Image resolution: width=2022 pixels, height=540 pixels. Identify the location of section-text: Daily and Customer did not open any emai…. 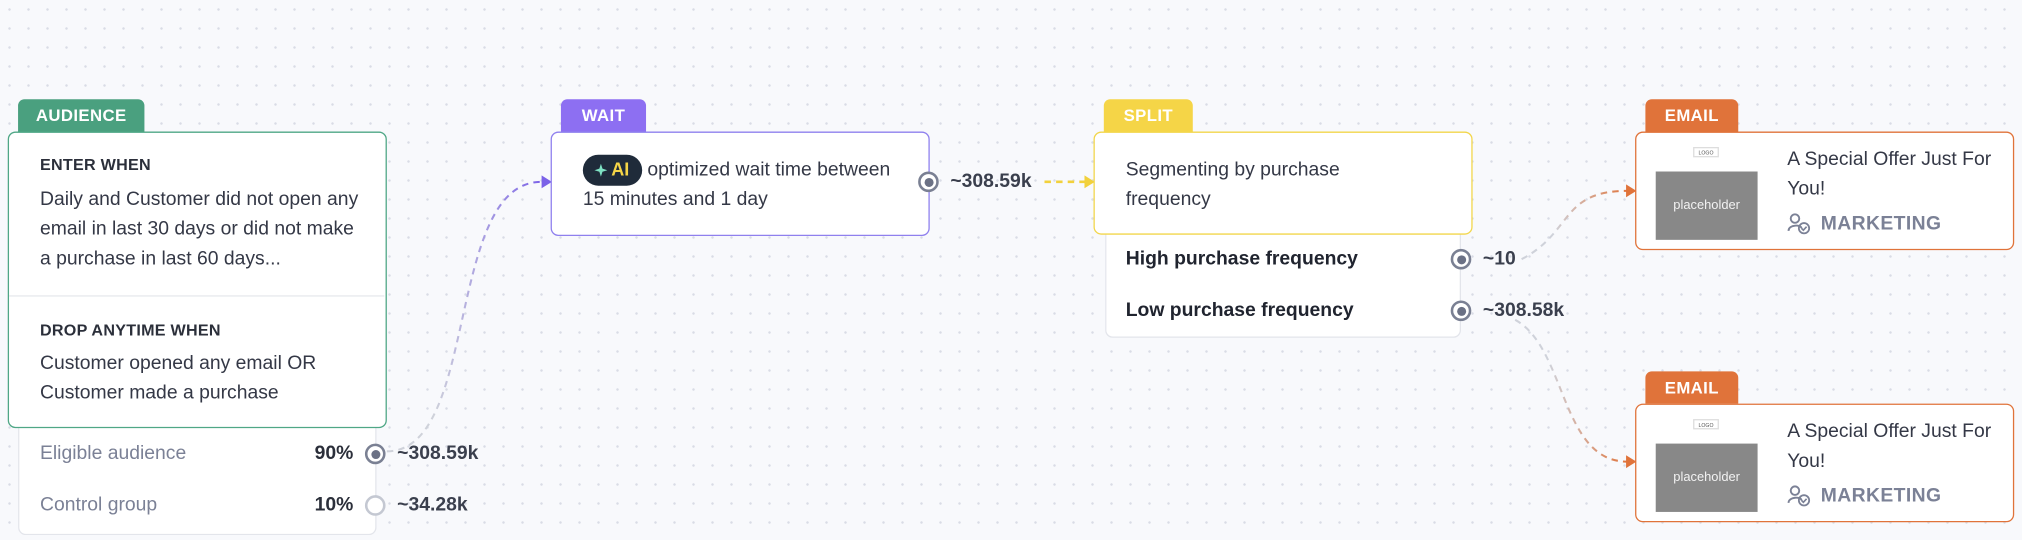
(199, 229).